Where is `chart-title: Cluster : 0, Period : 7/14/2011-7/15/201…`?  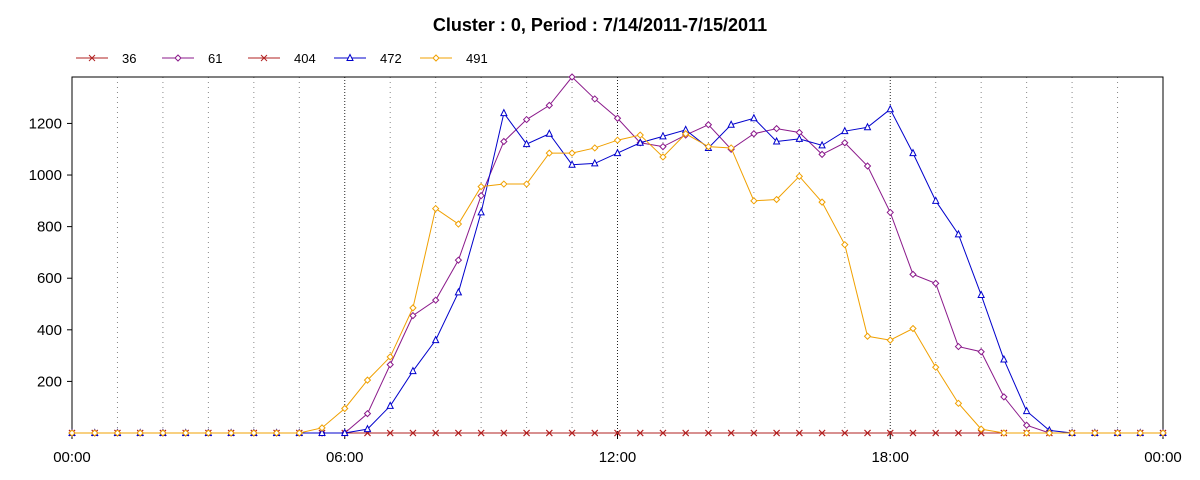
chart-title: Cluster : 0, Period : 7/14/2011-7/15/201… is located at coordinates (600, 25).